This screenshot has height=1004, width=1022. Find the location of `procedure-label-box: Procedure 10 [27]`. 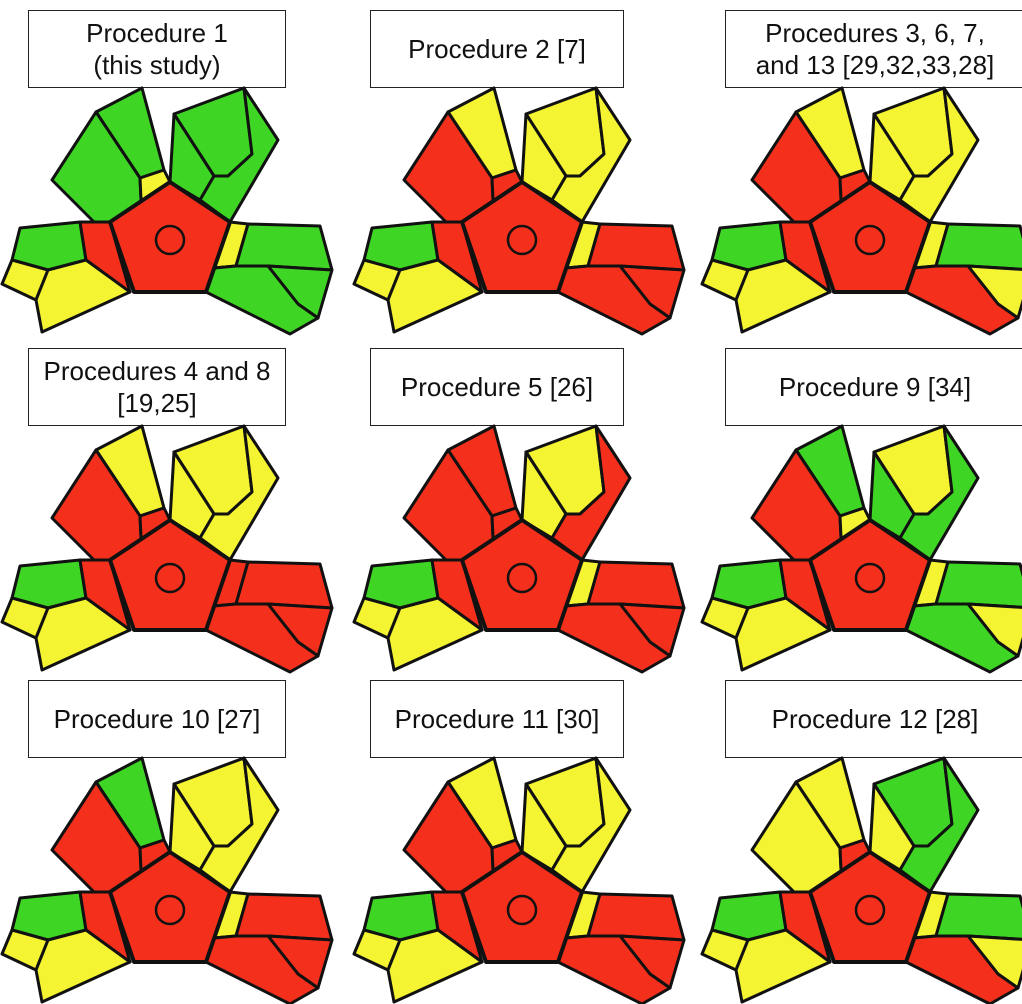

procedure-label-box: Procedure 10 [27] is located at coordinates (157, 719).